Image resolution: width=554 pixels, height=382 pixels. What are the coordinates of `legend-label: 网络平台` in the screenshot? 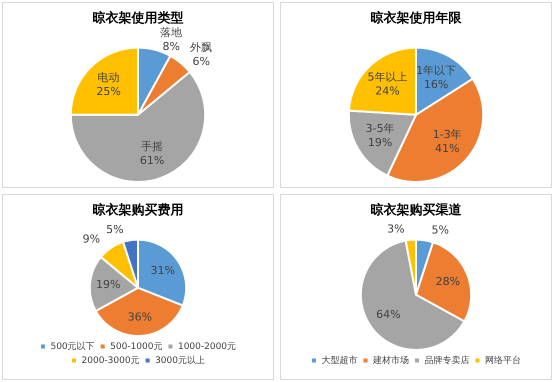 It's located at (503, 360).